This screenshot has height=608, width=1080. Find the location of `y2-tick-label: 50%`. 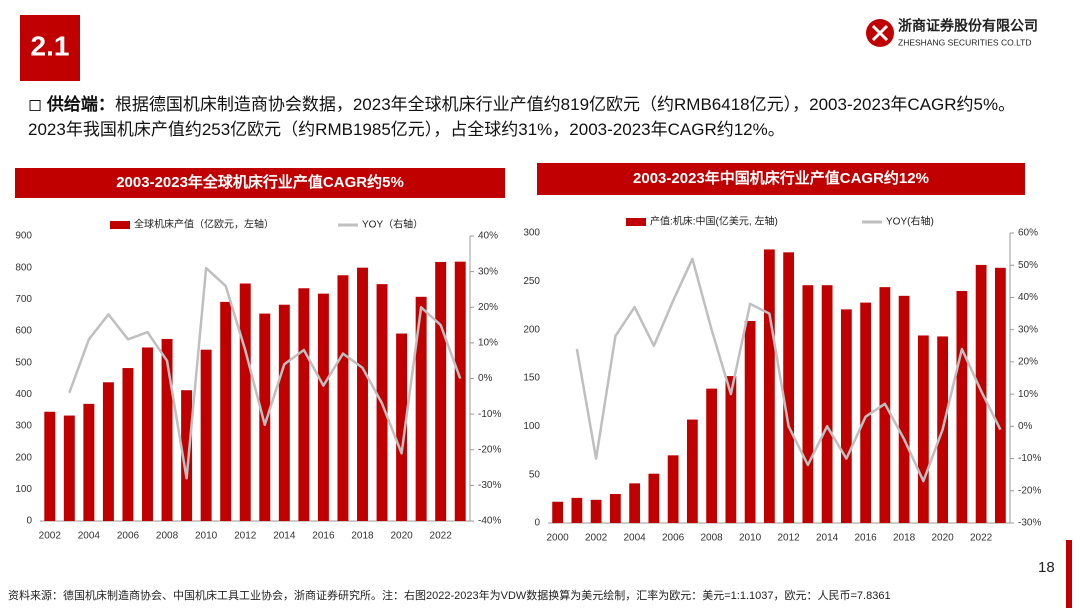

y2-tick-label: 50% is located at coordinates (1028, 265).